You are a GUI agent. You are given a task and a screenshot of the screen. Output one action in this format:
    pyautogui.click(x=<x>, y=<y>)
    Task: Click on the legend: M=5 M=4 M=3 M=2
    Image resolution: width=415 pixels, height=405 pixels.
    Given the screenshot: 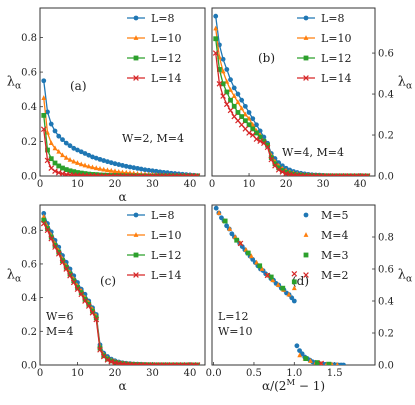 What is the action you would take?
    pyautogui.click(x=325, y=245)
    